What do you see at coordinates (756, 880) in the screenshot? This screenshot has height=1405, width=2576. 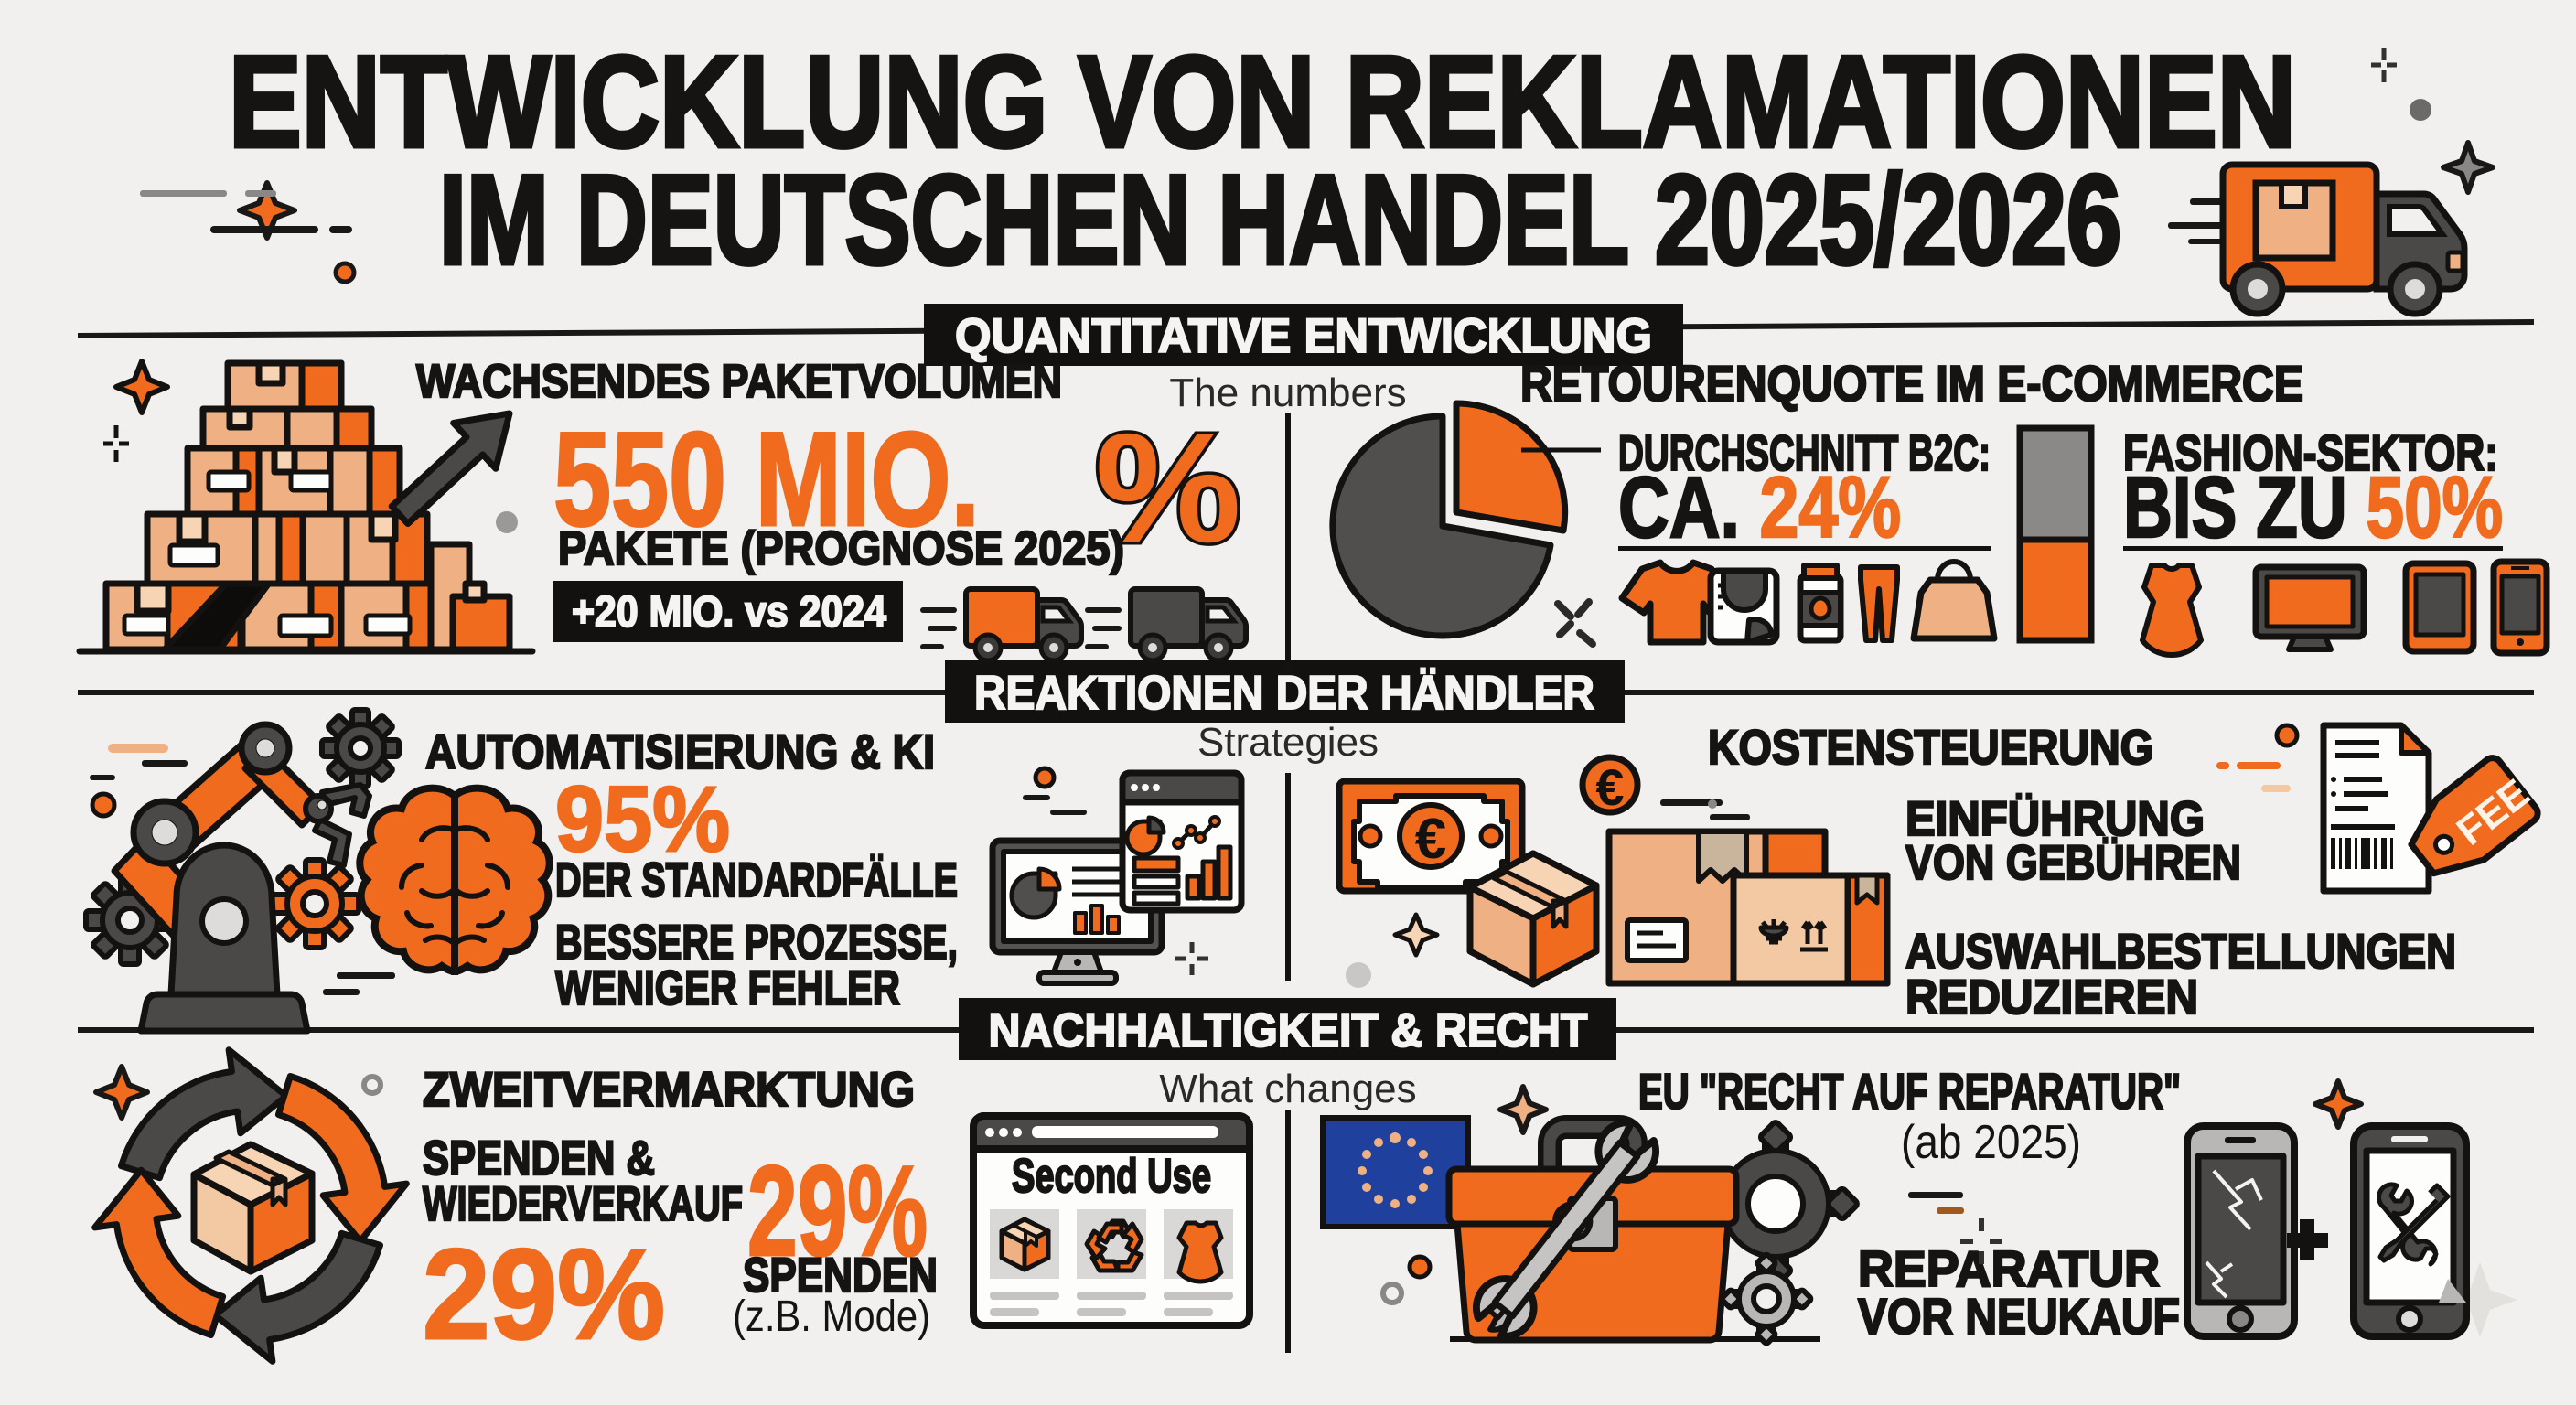 I see `svg-text: DER STANDARDFÄLLE` at bounding box center [756, 880].